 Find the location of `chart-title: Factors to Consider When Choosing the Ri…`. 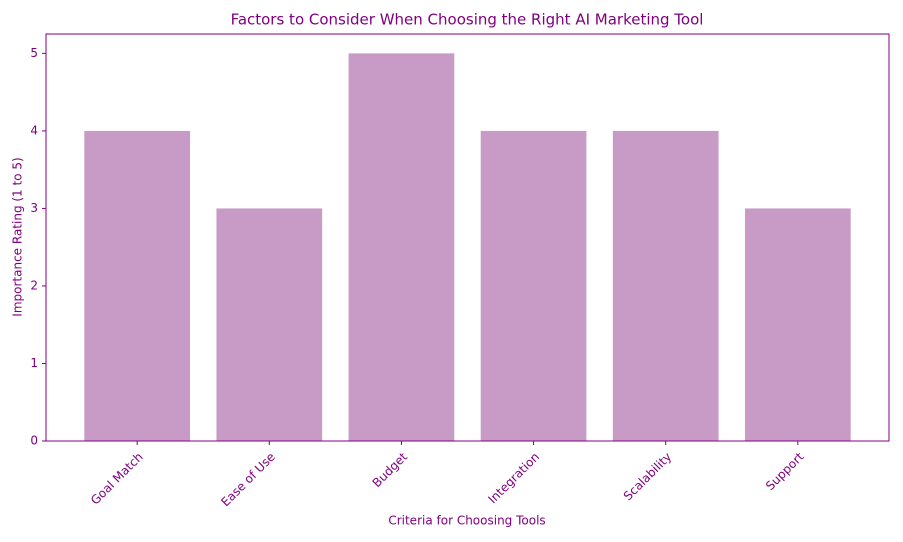

chart-title: Factors to Consider When Choosing the Ri… is located at coordinates (467, 20).